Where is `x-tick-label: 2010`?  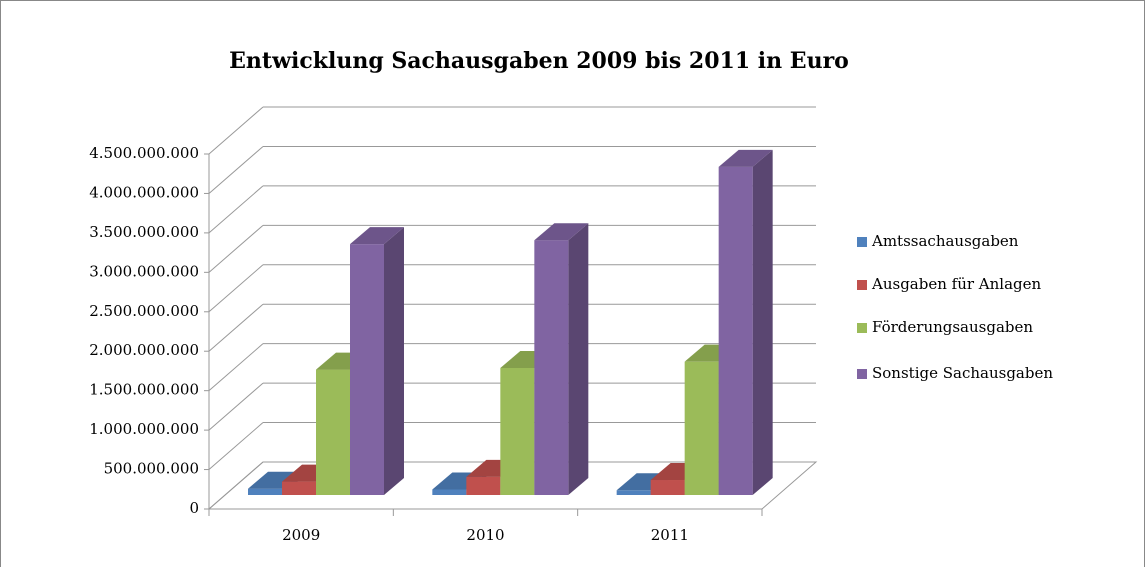 x-tick-label: 2010 is located at coordinates (485, 535).